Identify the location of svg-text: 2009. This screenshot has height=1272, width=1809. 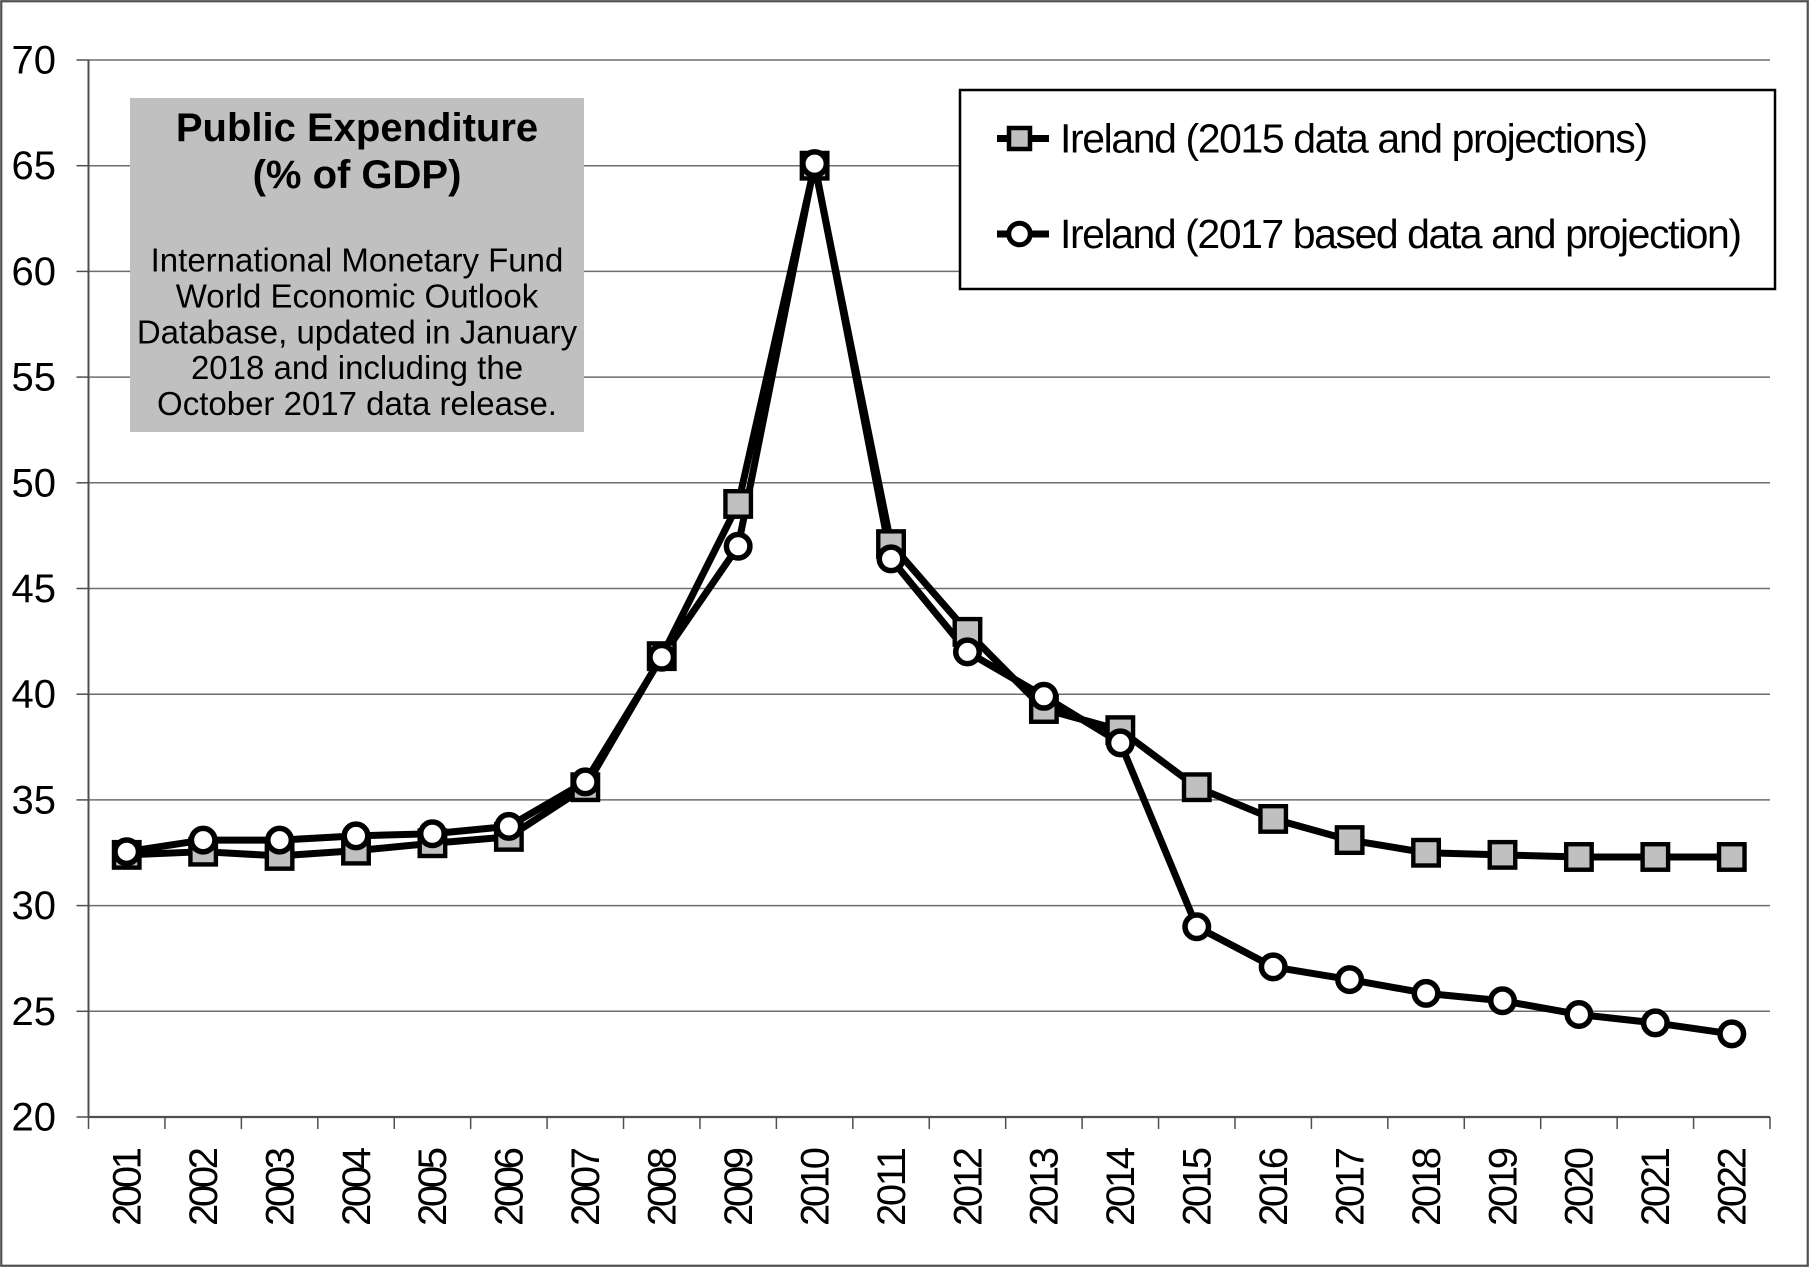
(739, 1186).